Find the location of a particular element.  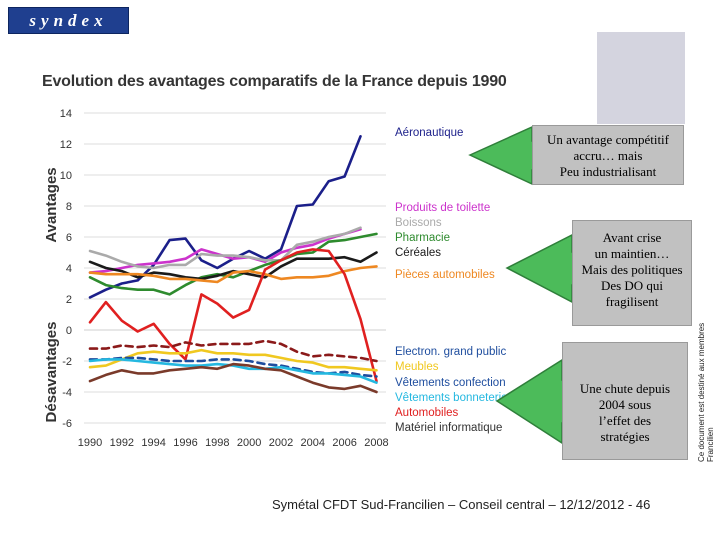

series-line-vetements-bonneterie is located at coordinates (233, 371).